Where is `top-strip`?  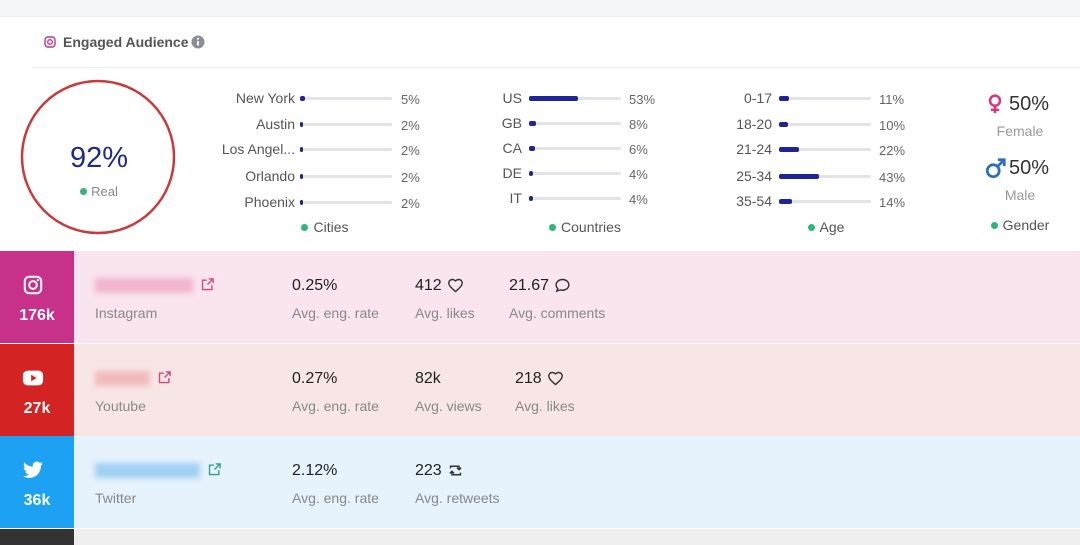
top-strip is located at coordinates (540, 8).